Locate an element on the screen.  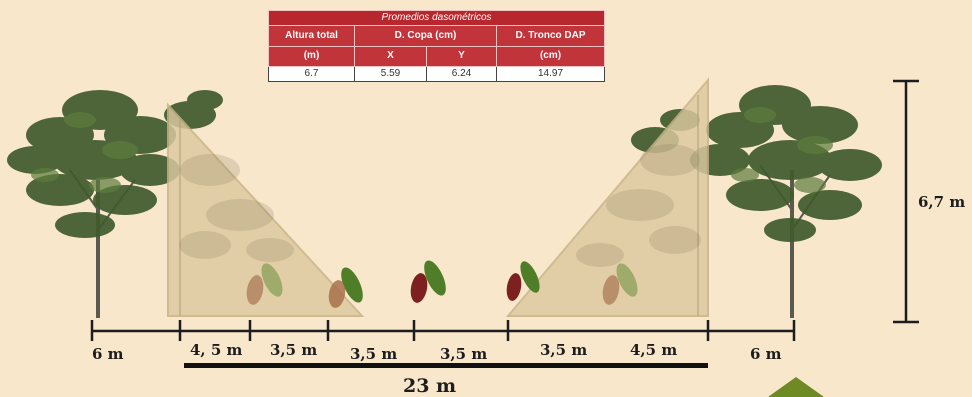
header-tronco-unit: (cm) is located at coordinates (550, 56).